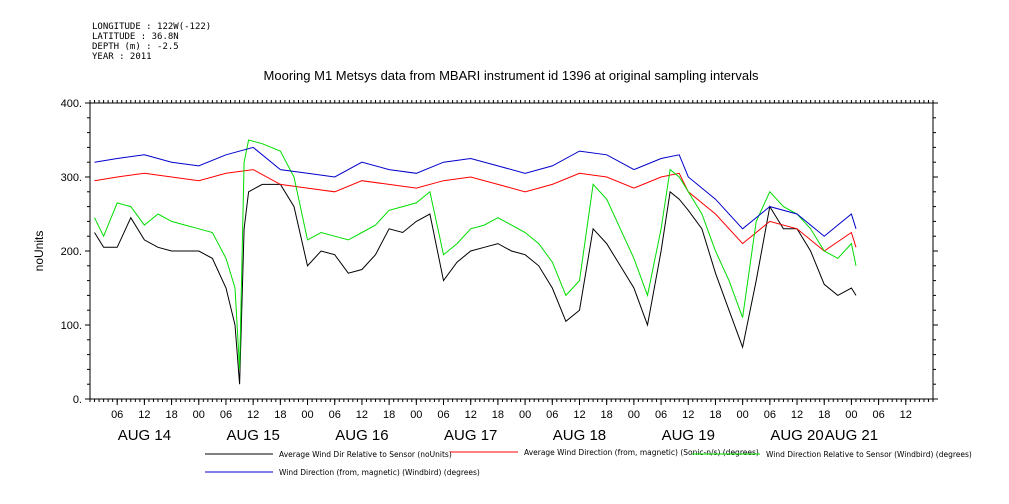  What do you see at coordinates (135, 47) in the screenshot?
I see `depth-text: DEPTH (m) : -2.5` at bounding box center [135, 47].